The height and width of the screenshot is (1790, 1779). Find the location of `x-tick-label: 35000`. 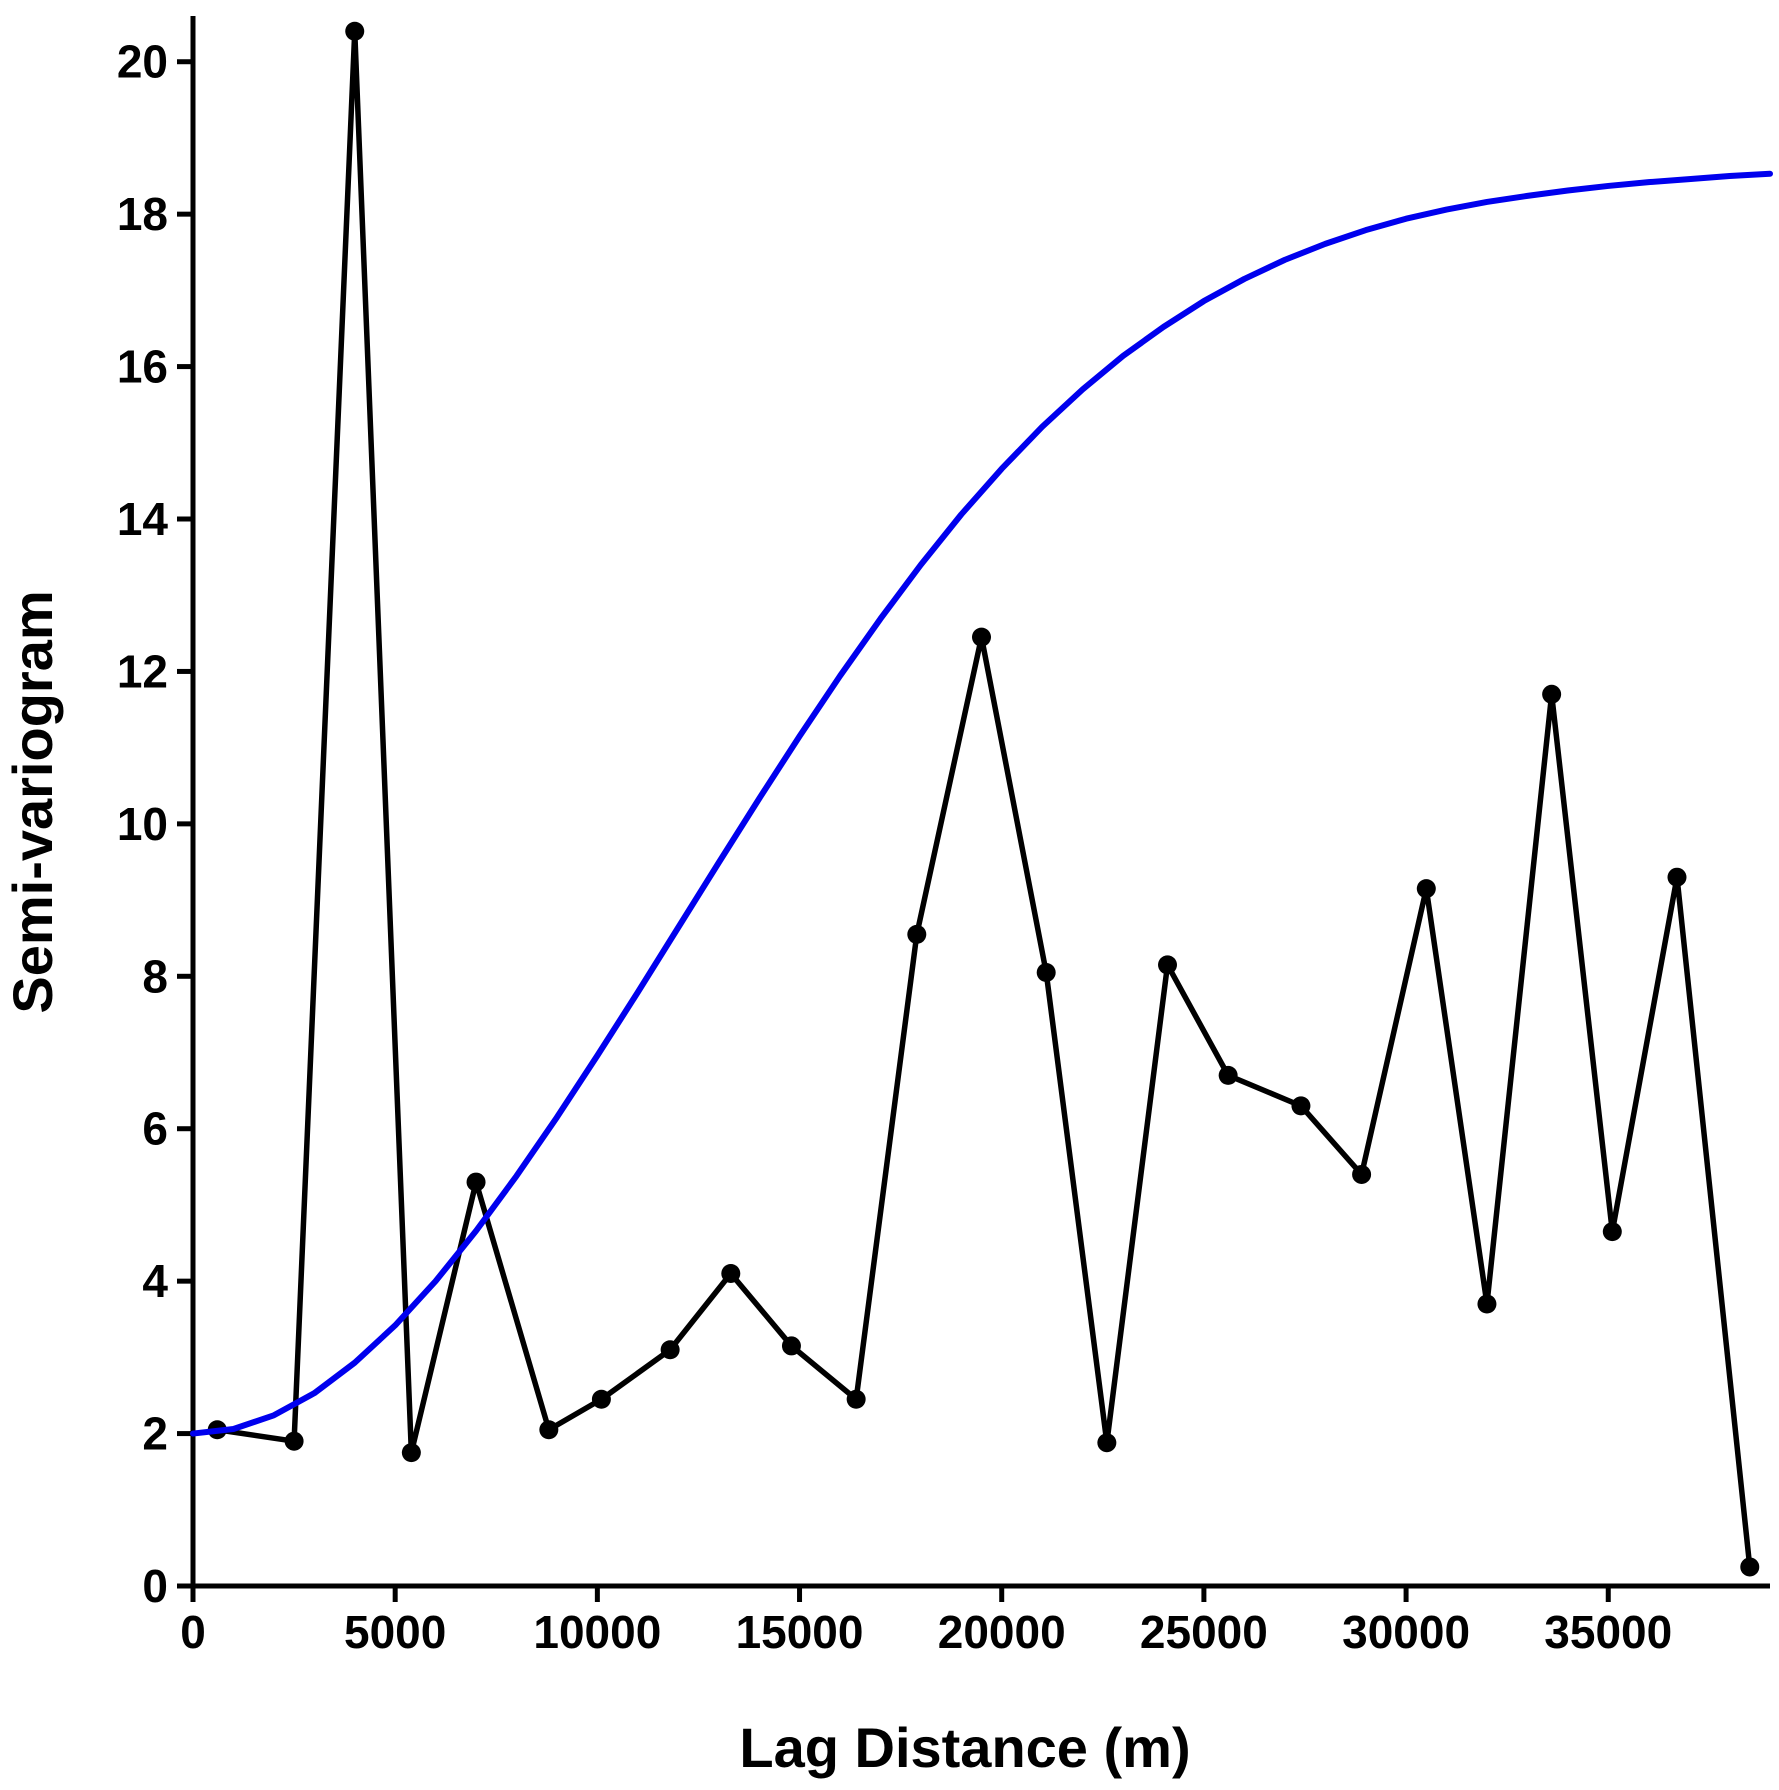

x-tick-label: 35000 is located at coordinates (1608, 1632).